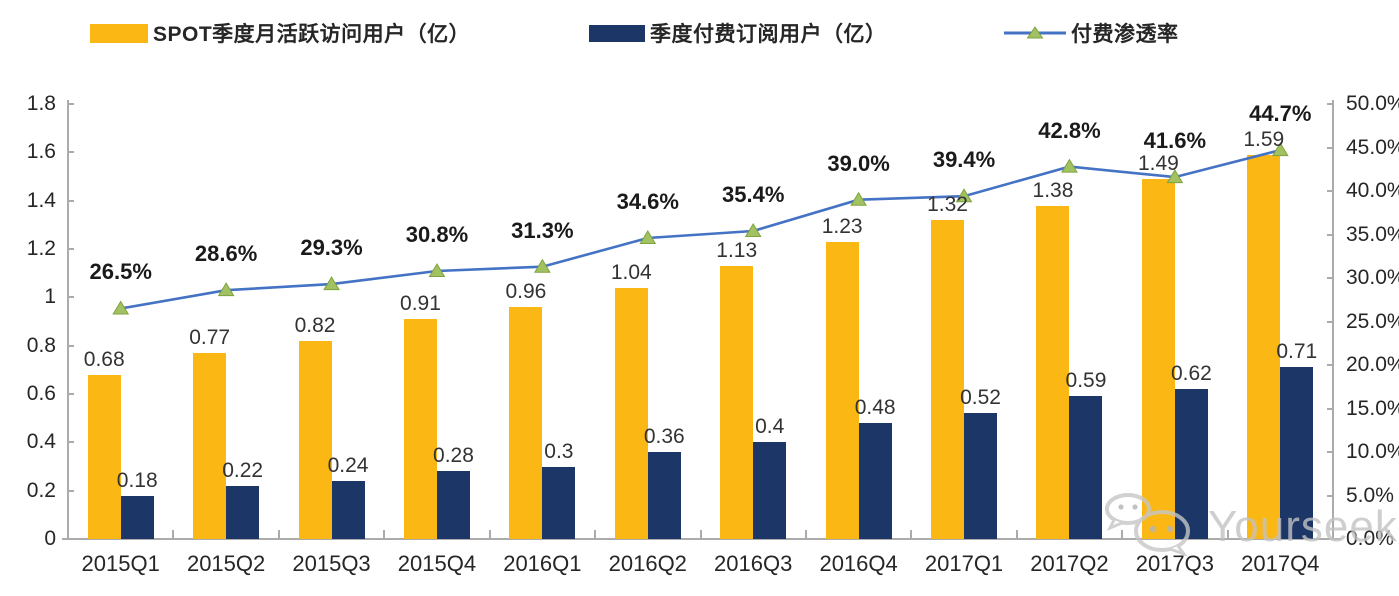 This screenshot has width=1399, height=596. I want to click on right-axis-label: 10.0%, so click(1372, 451).